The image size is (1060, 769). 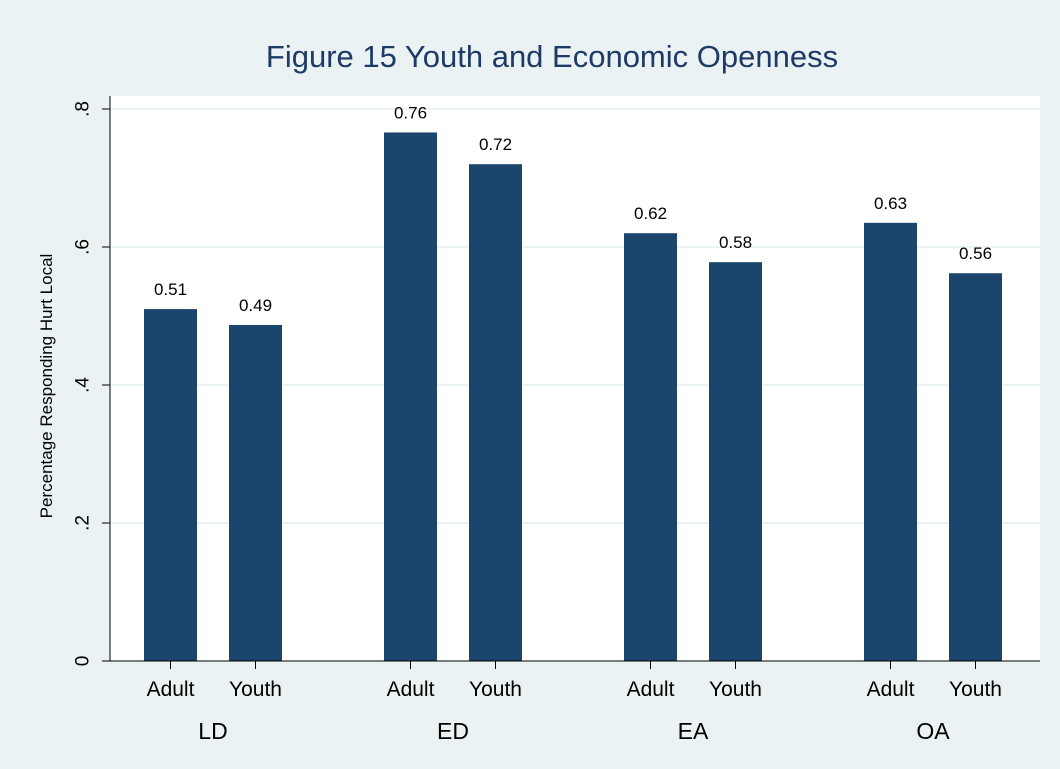 I want to click on data-label: 0.72, so click(x=495, y=144).